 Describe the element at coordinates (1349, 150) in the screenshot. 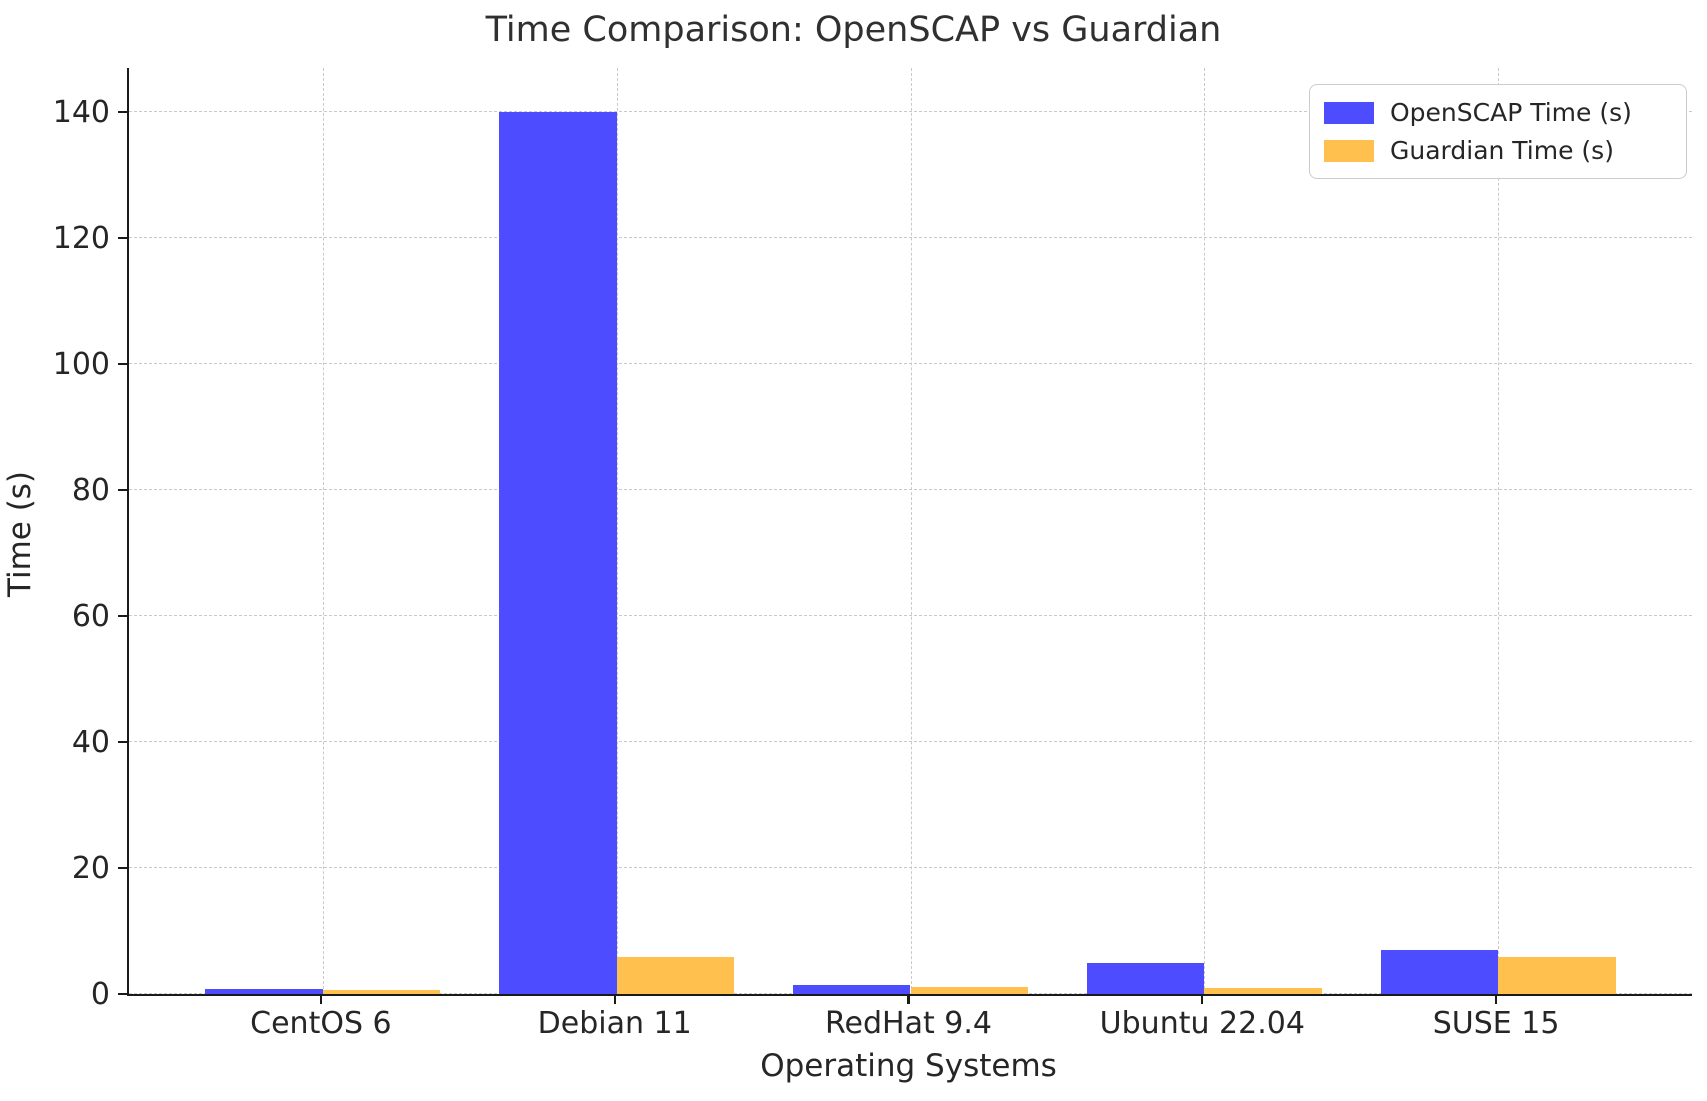

I see `legend-swatch-guardian-icon` at that location.